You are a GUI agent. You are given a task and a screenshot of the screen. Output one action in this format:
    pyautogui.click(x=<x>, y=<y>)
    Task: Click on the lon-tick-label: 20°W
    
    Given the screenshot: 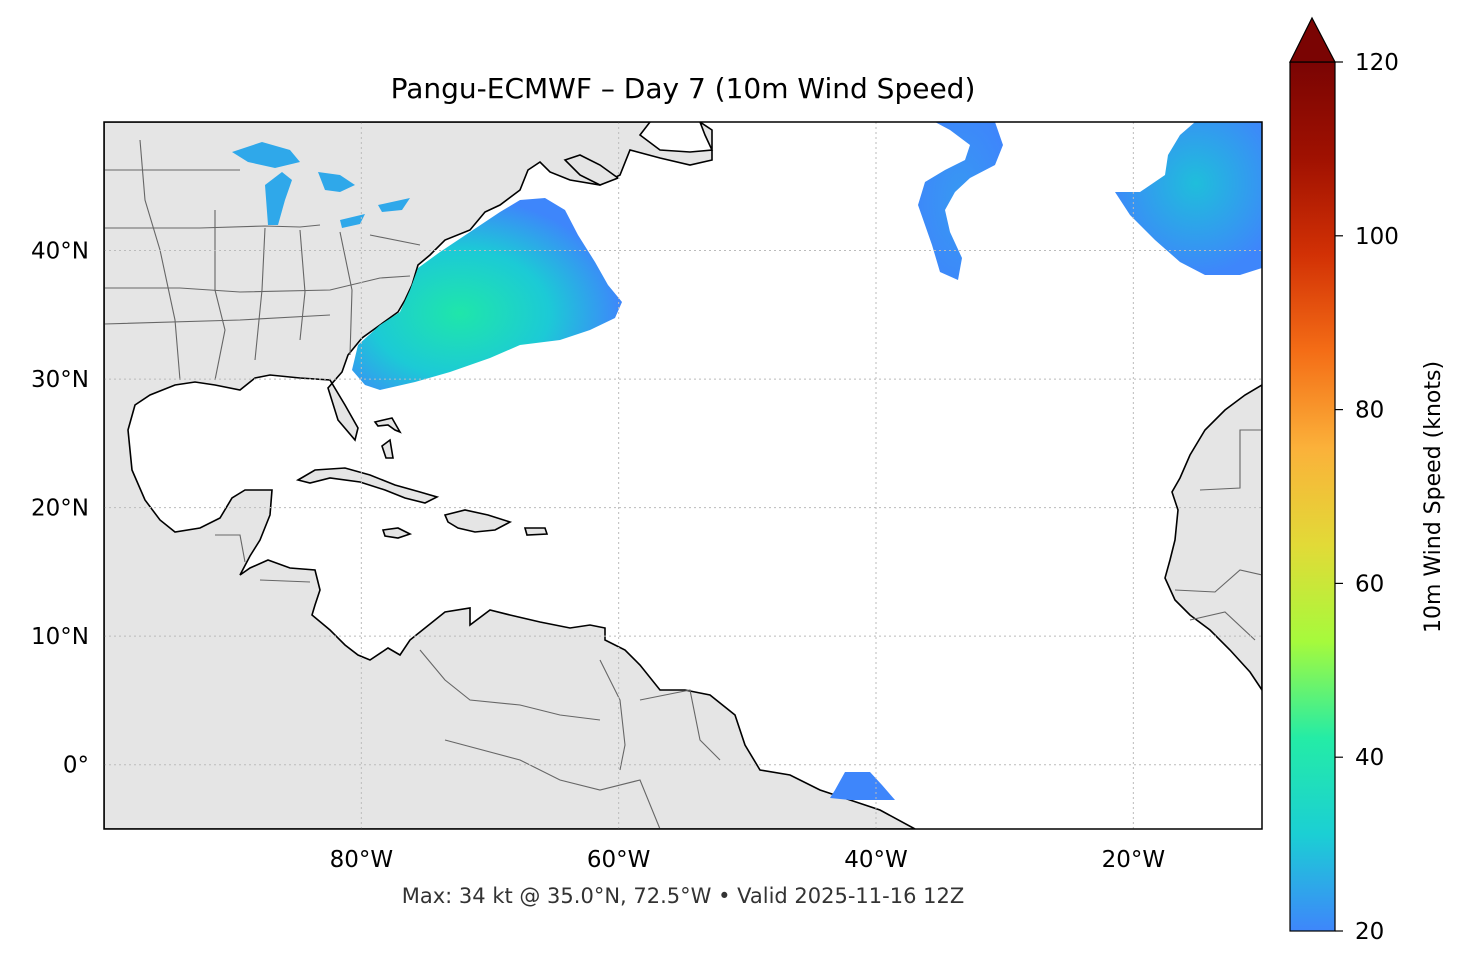 What is the action you would take?
    pyautogui.click(x=1134, y=860)
    